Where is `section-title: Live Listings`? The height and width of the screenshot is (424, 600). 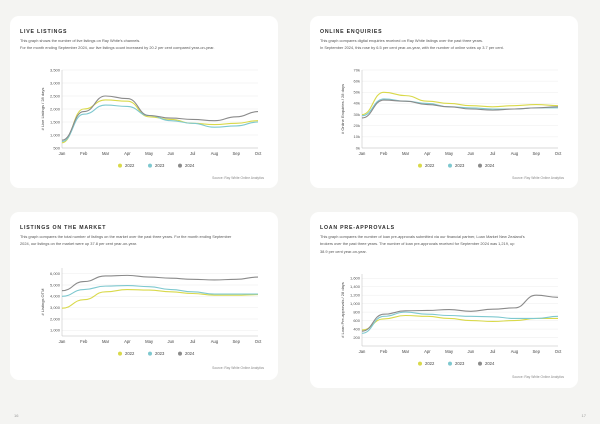
section-title: Live Listings is located at coordinates (44, 32).